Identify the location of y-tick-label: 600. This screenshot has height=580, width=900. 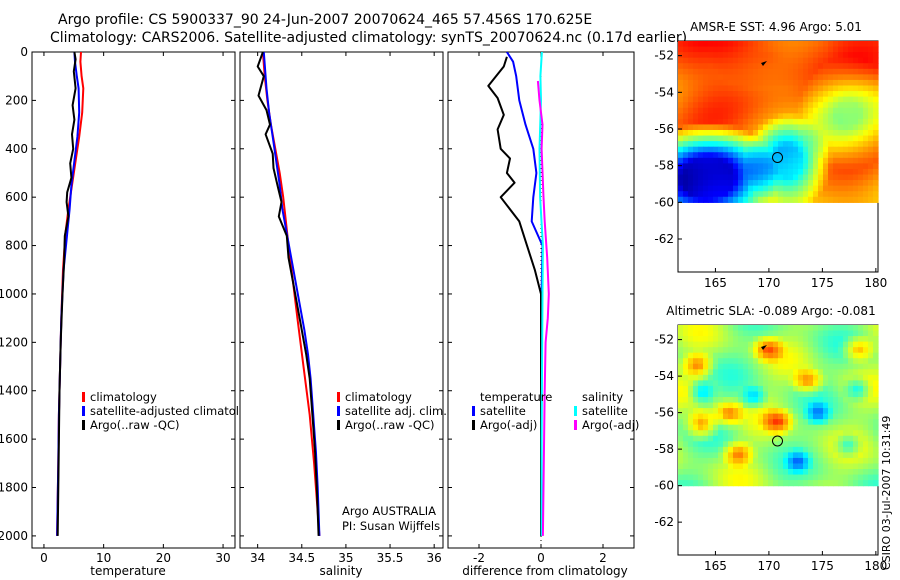
(16, 197).